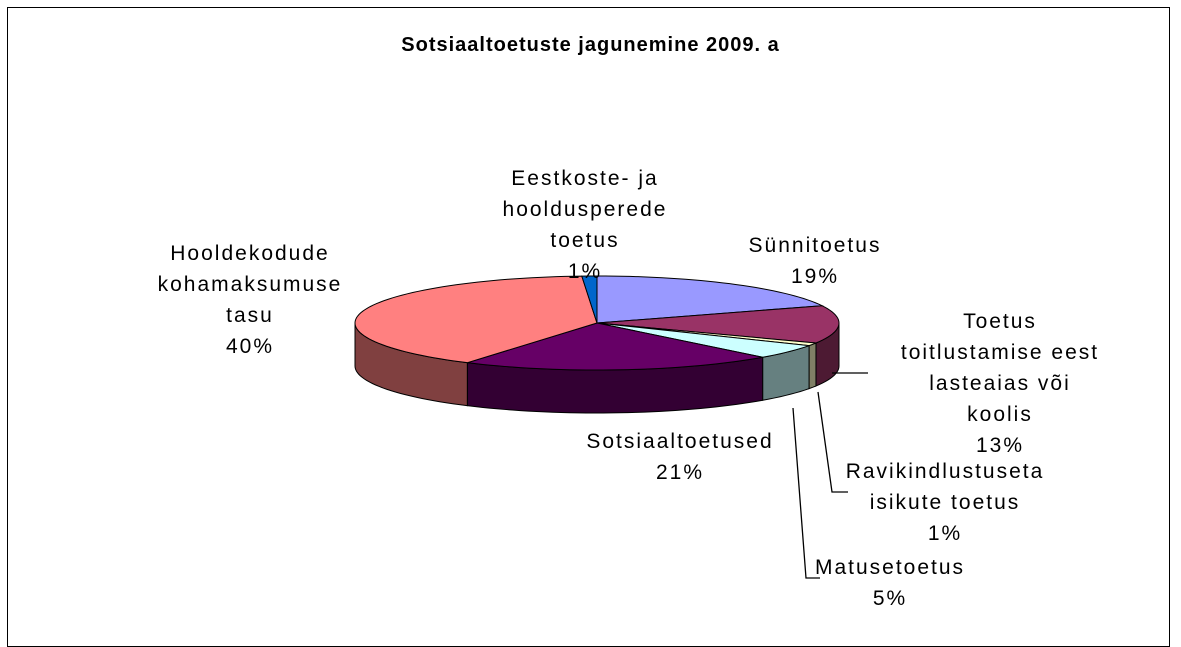  Describe the element at coordinates (945, 487) in the screenshot. I see `category-label: Ravikindlustuseta isikute toetus` at that location.